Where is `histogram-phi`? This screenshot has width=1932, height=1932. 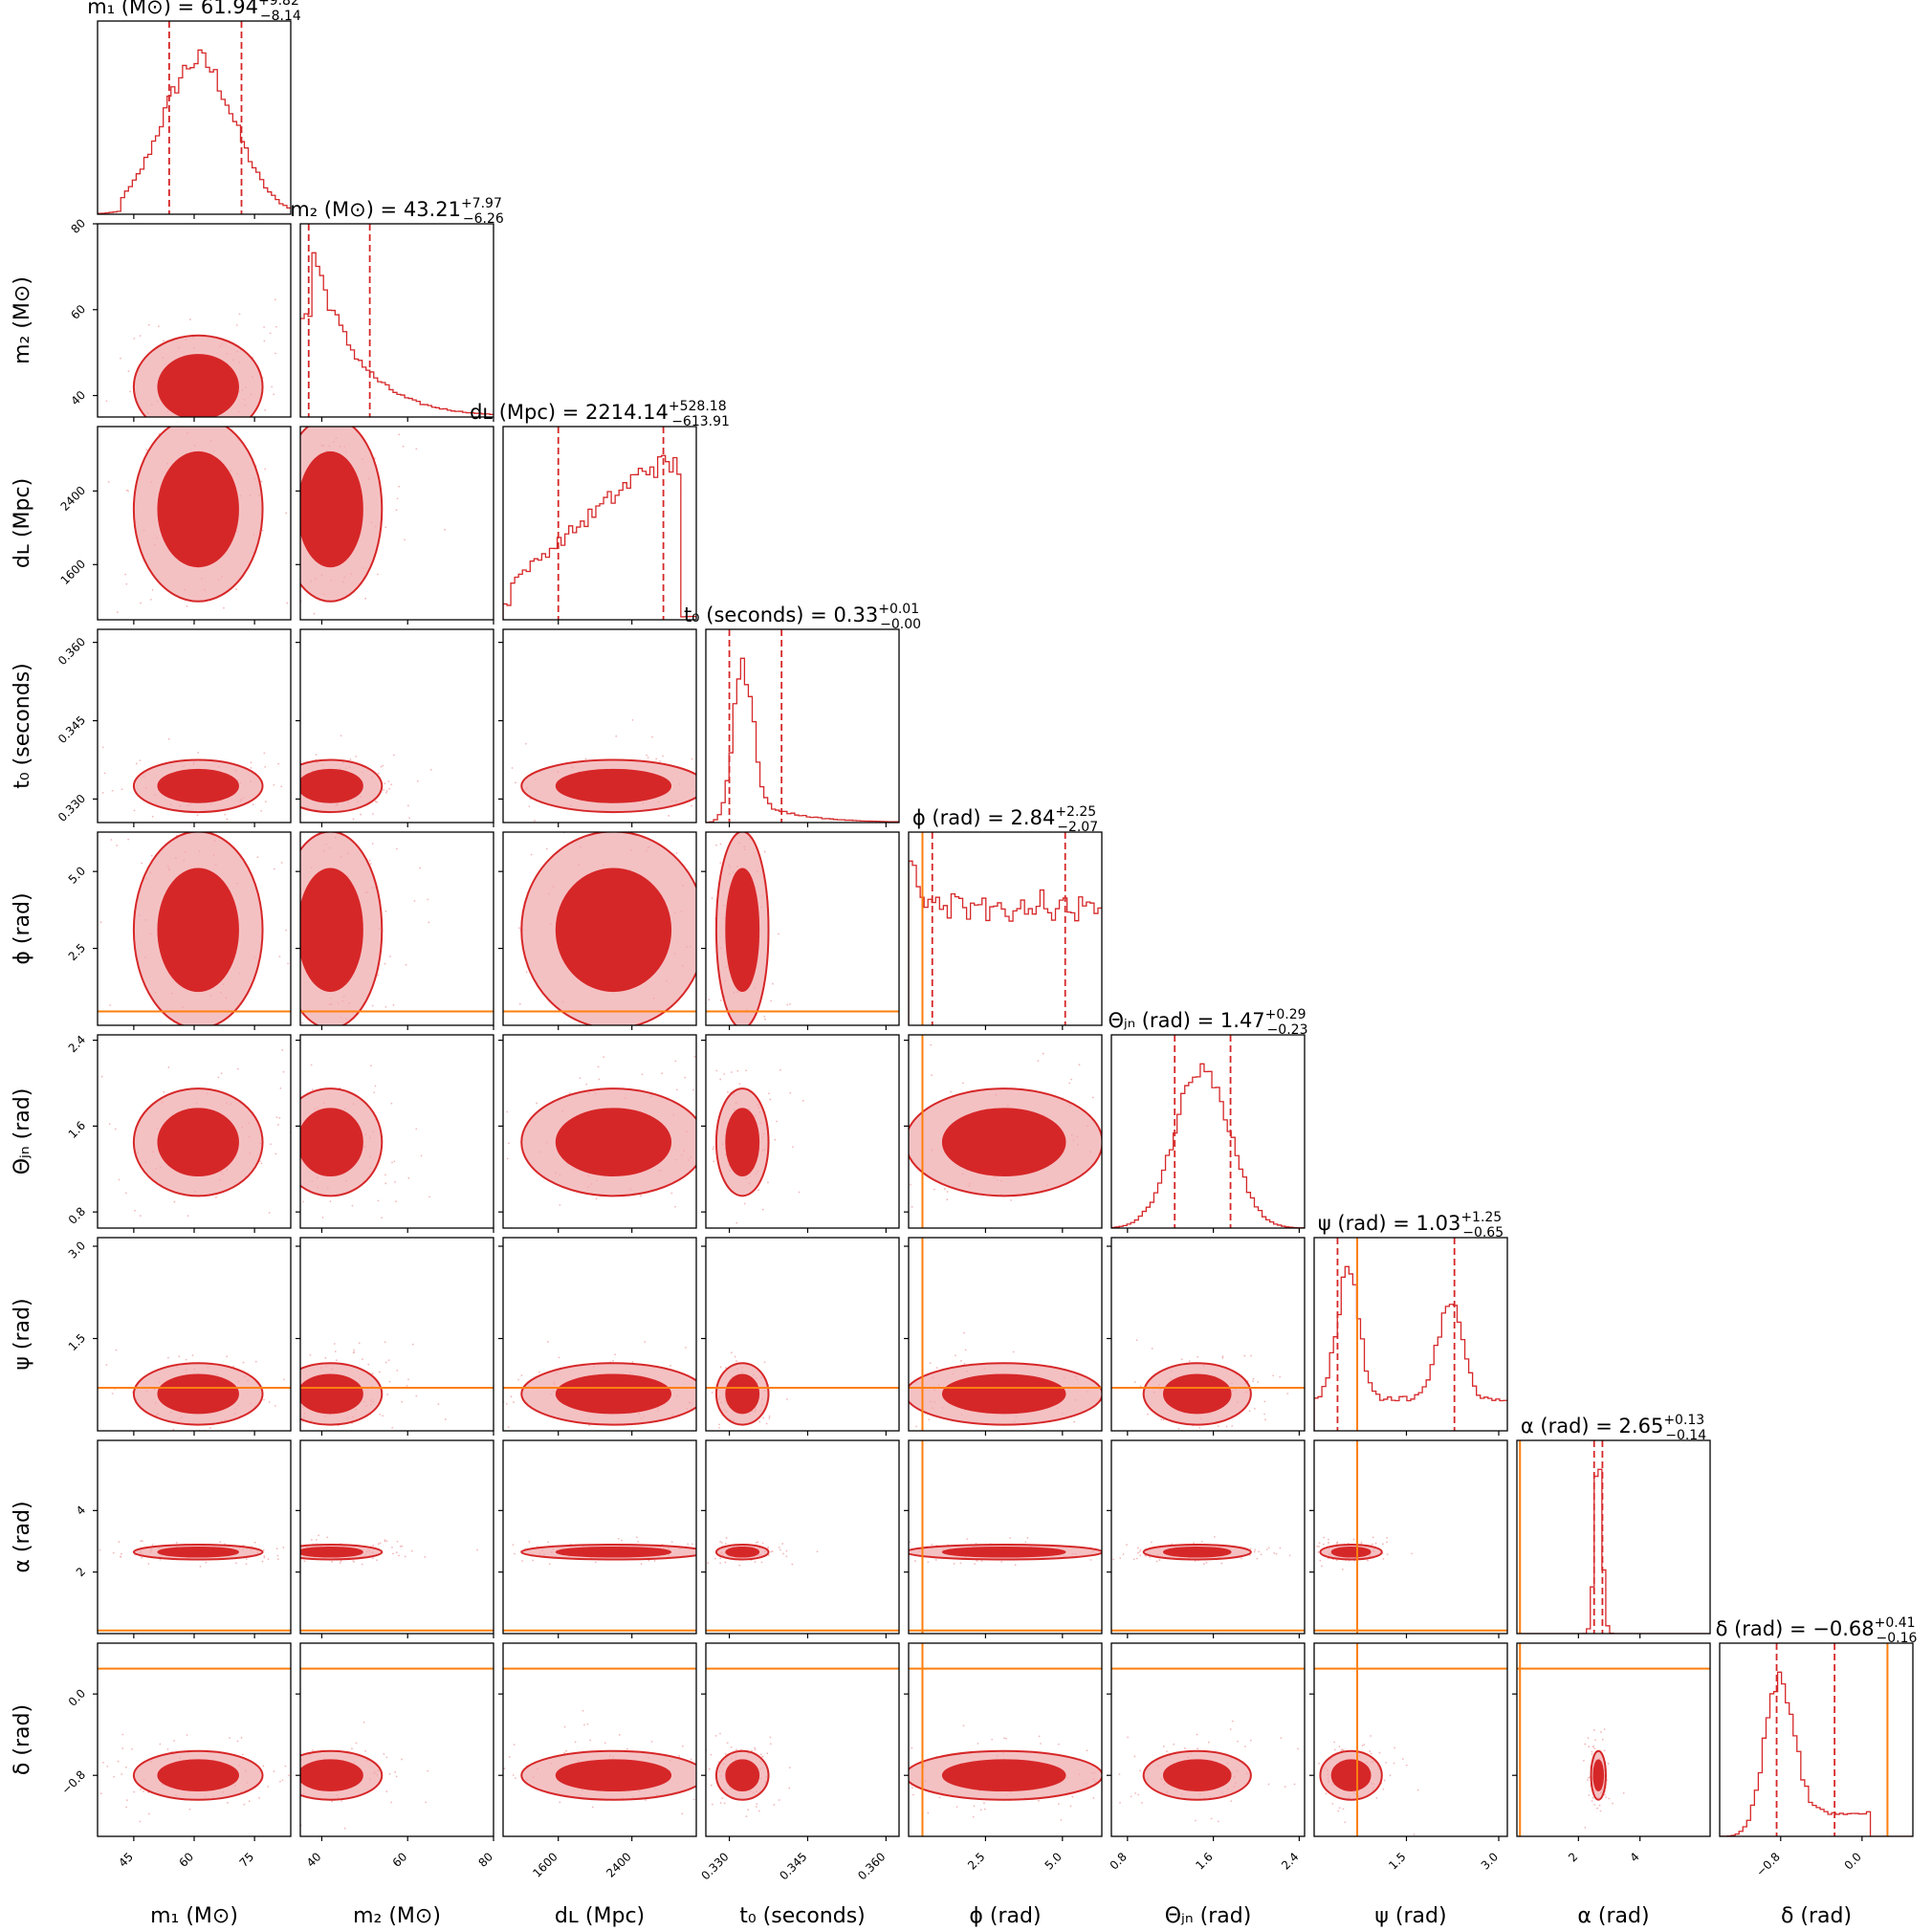
histogram-phi is located at coordinates (1005, 942).